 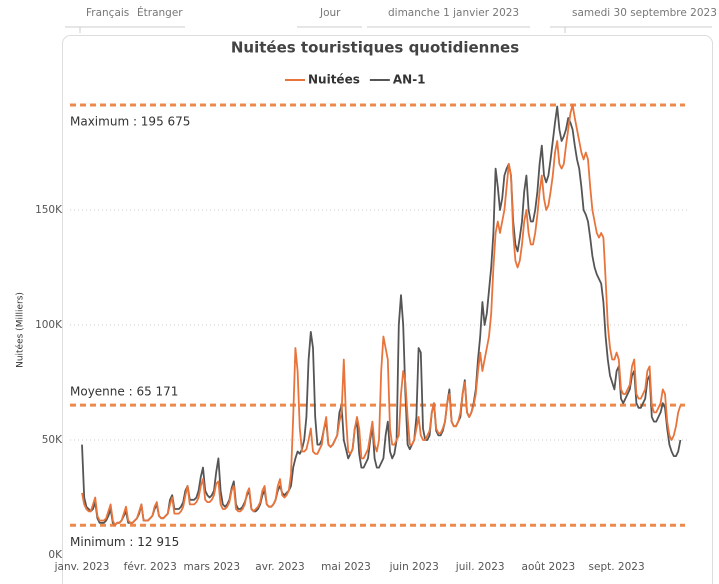 What do you see at coordinates (52, 440) in the screenshot?
I see `y-tick-label: 50K` at bounding box center [52, 440].